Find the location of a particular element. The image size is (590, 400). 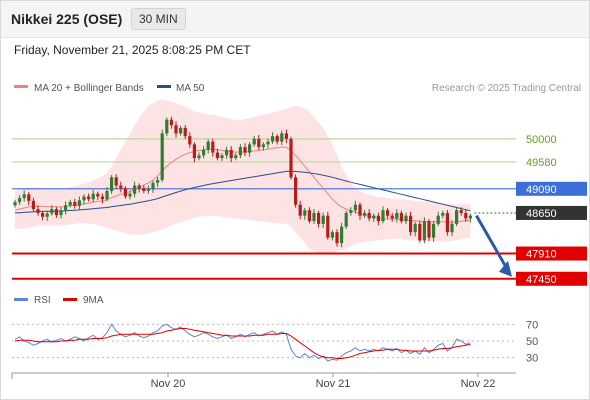

header-bar: Nikkei 225 (OSE) 30 MIN is located at coordinates (295, 19).